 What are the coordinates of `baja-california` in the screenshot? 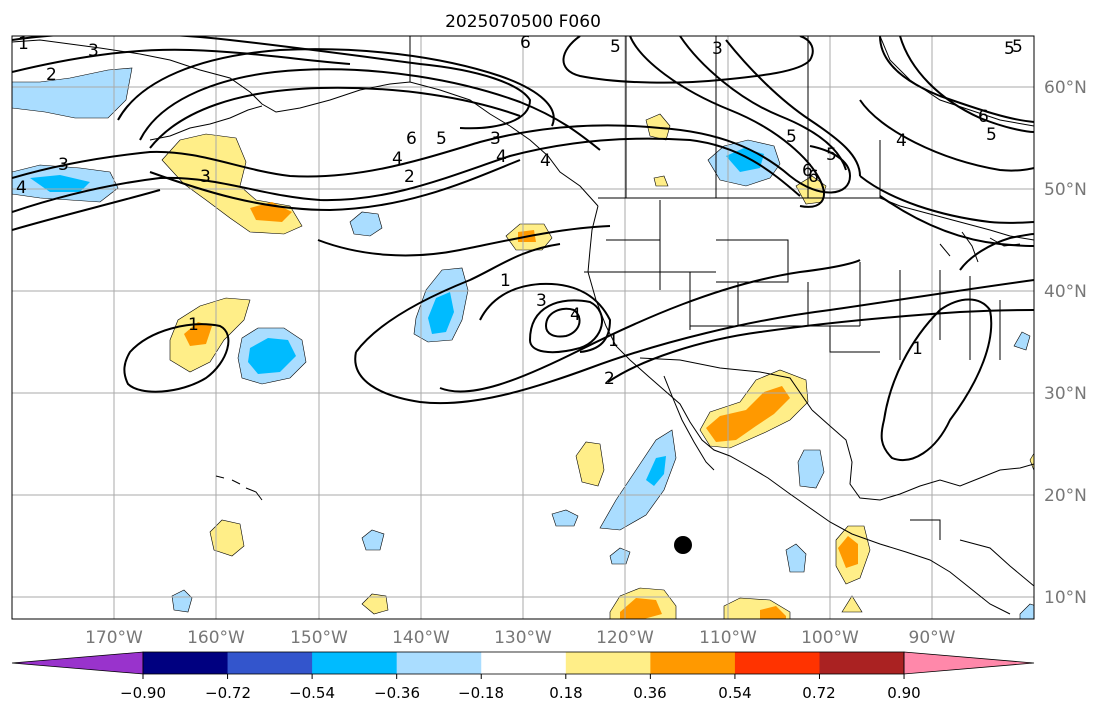 It's located at (689, 423).